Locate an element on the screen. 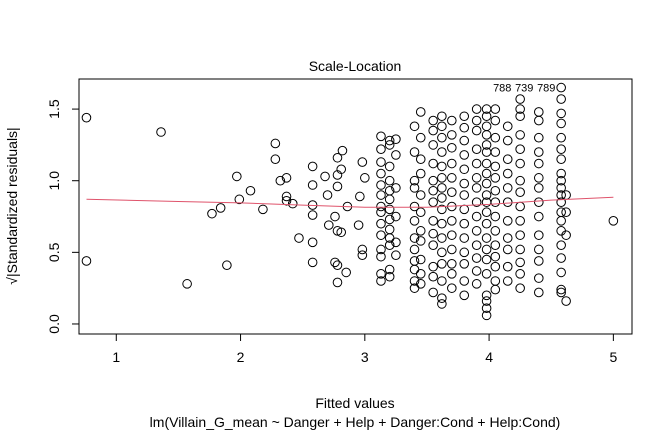 The width and height of the screenshot is (672, 432). point-label: 739 is located at coordinates (524, 89).